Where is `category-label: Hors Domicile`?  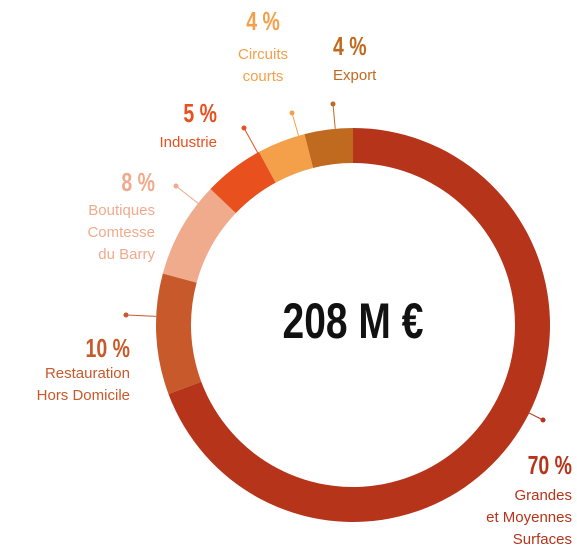
category-label: Hors Domicile is located at coordinates (83, 395).